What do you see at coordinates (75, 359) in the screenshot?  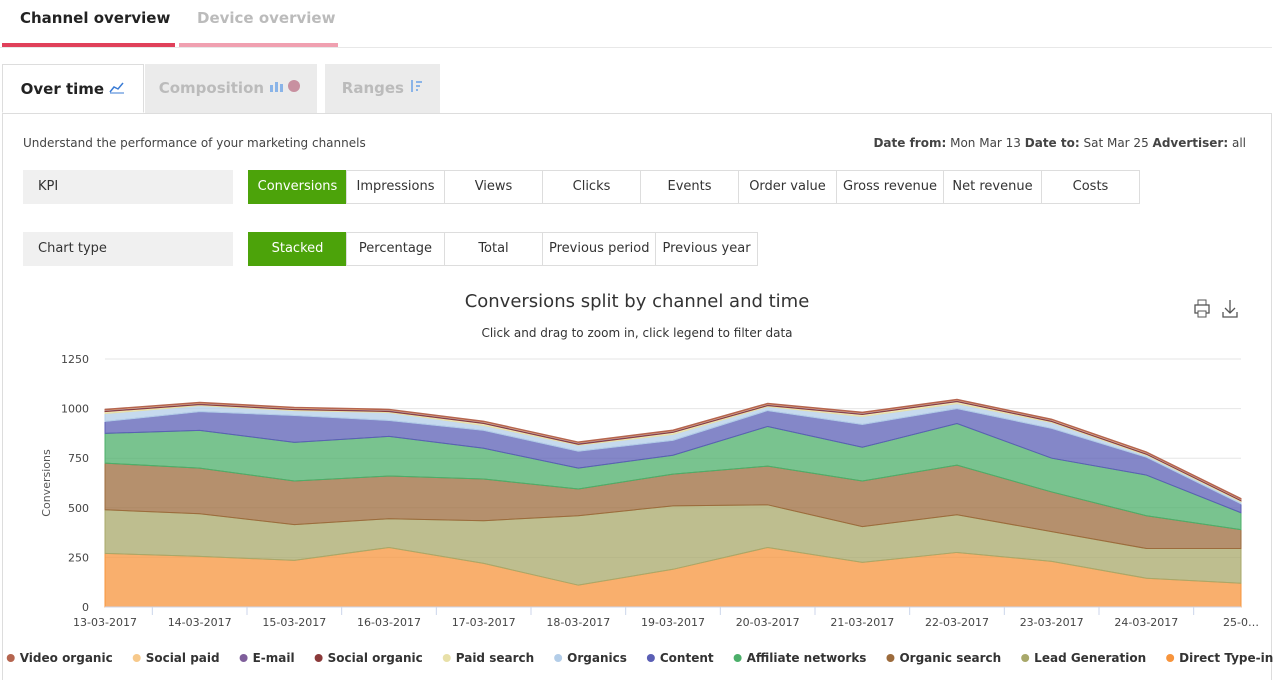 I see `y-tick-label: 1250` at bounding box center [75, 359].